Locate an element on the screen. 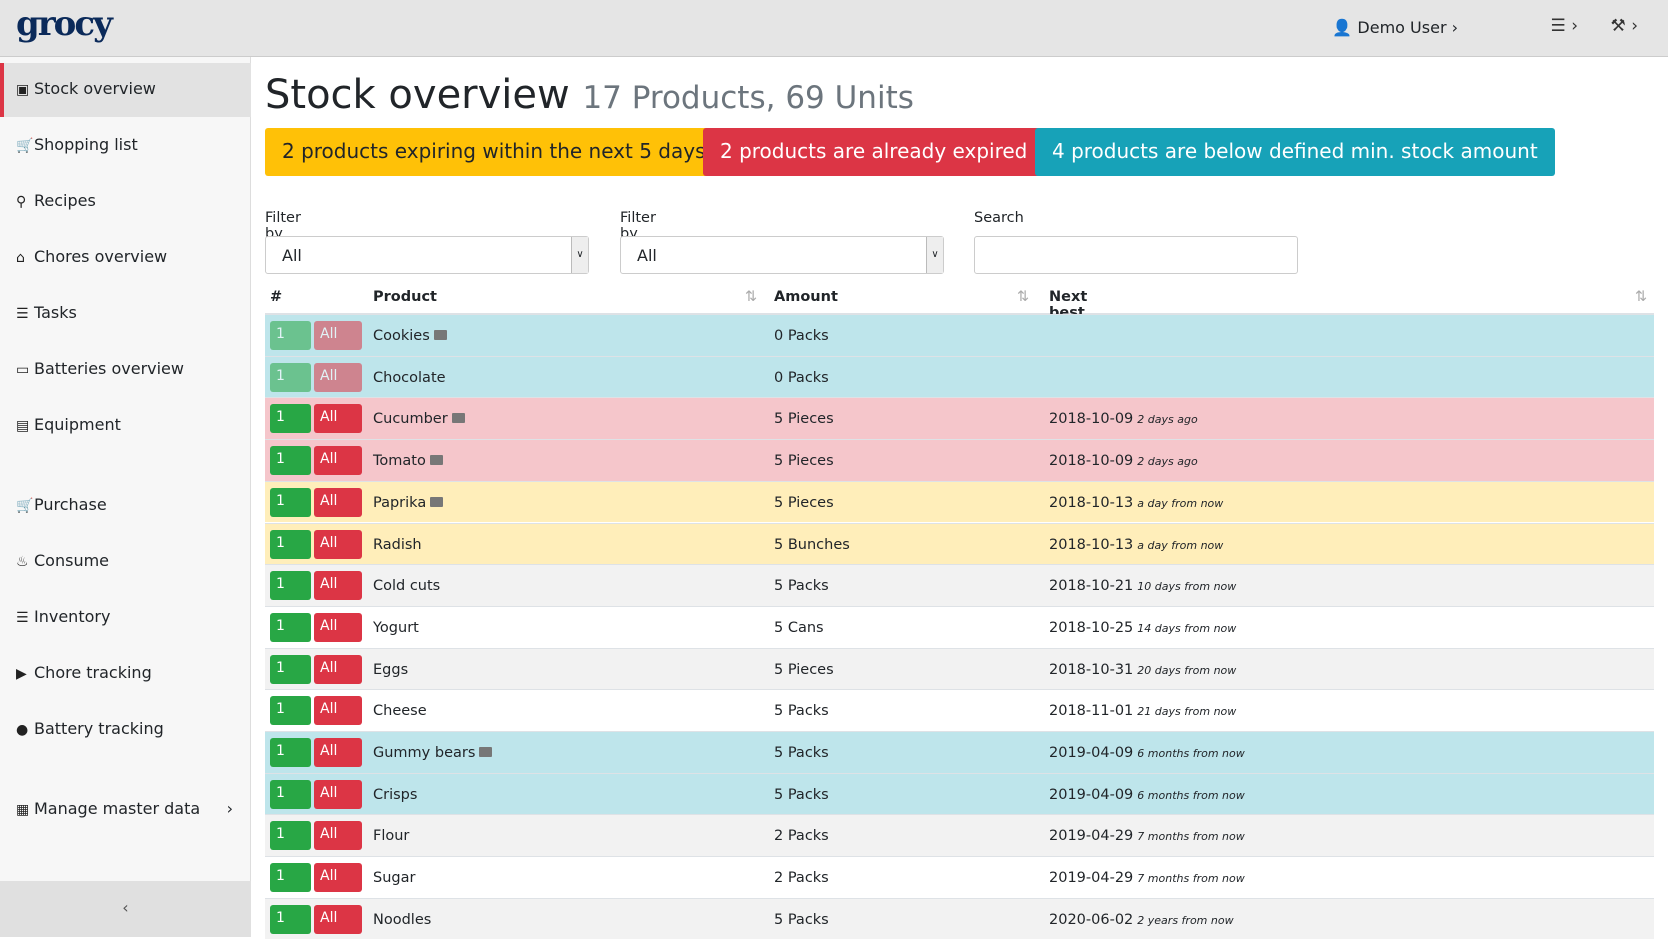 The width and height of the screenshot is (1668, 939). nav-label: Manage master data is located at coordinates (117, 808).